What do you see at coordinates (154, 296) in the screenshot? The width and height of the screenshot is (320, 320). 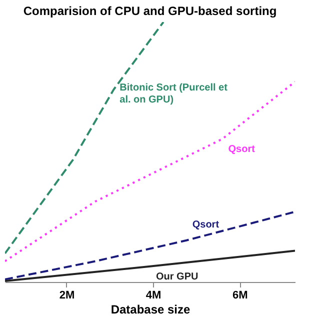 I see `x-tick-label: 4M` at bounding box center [154, 296].